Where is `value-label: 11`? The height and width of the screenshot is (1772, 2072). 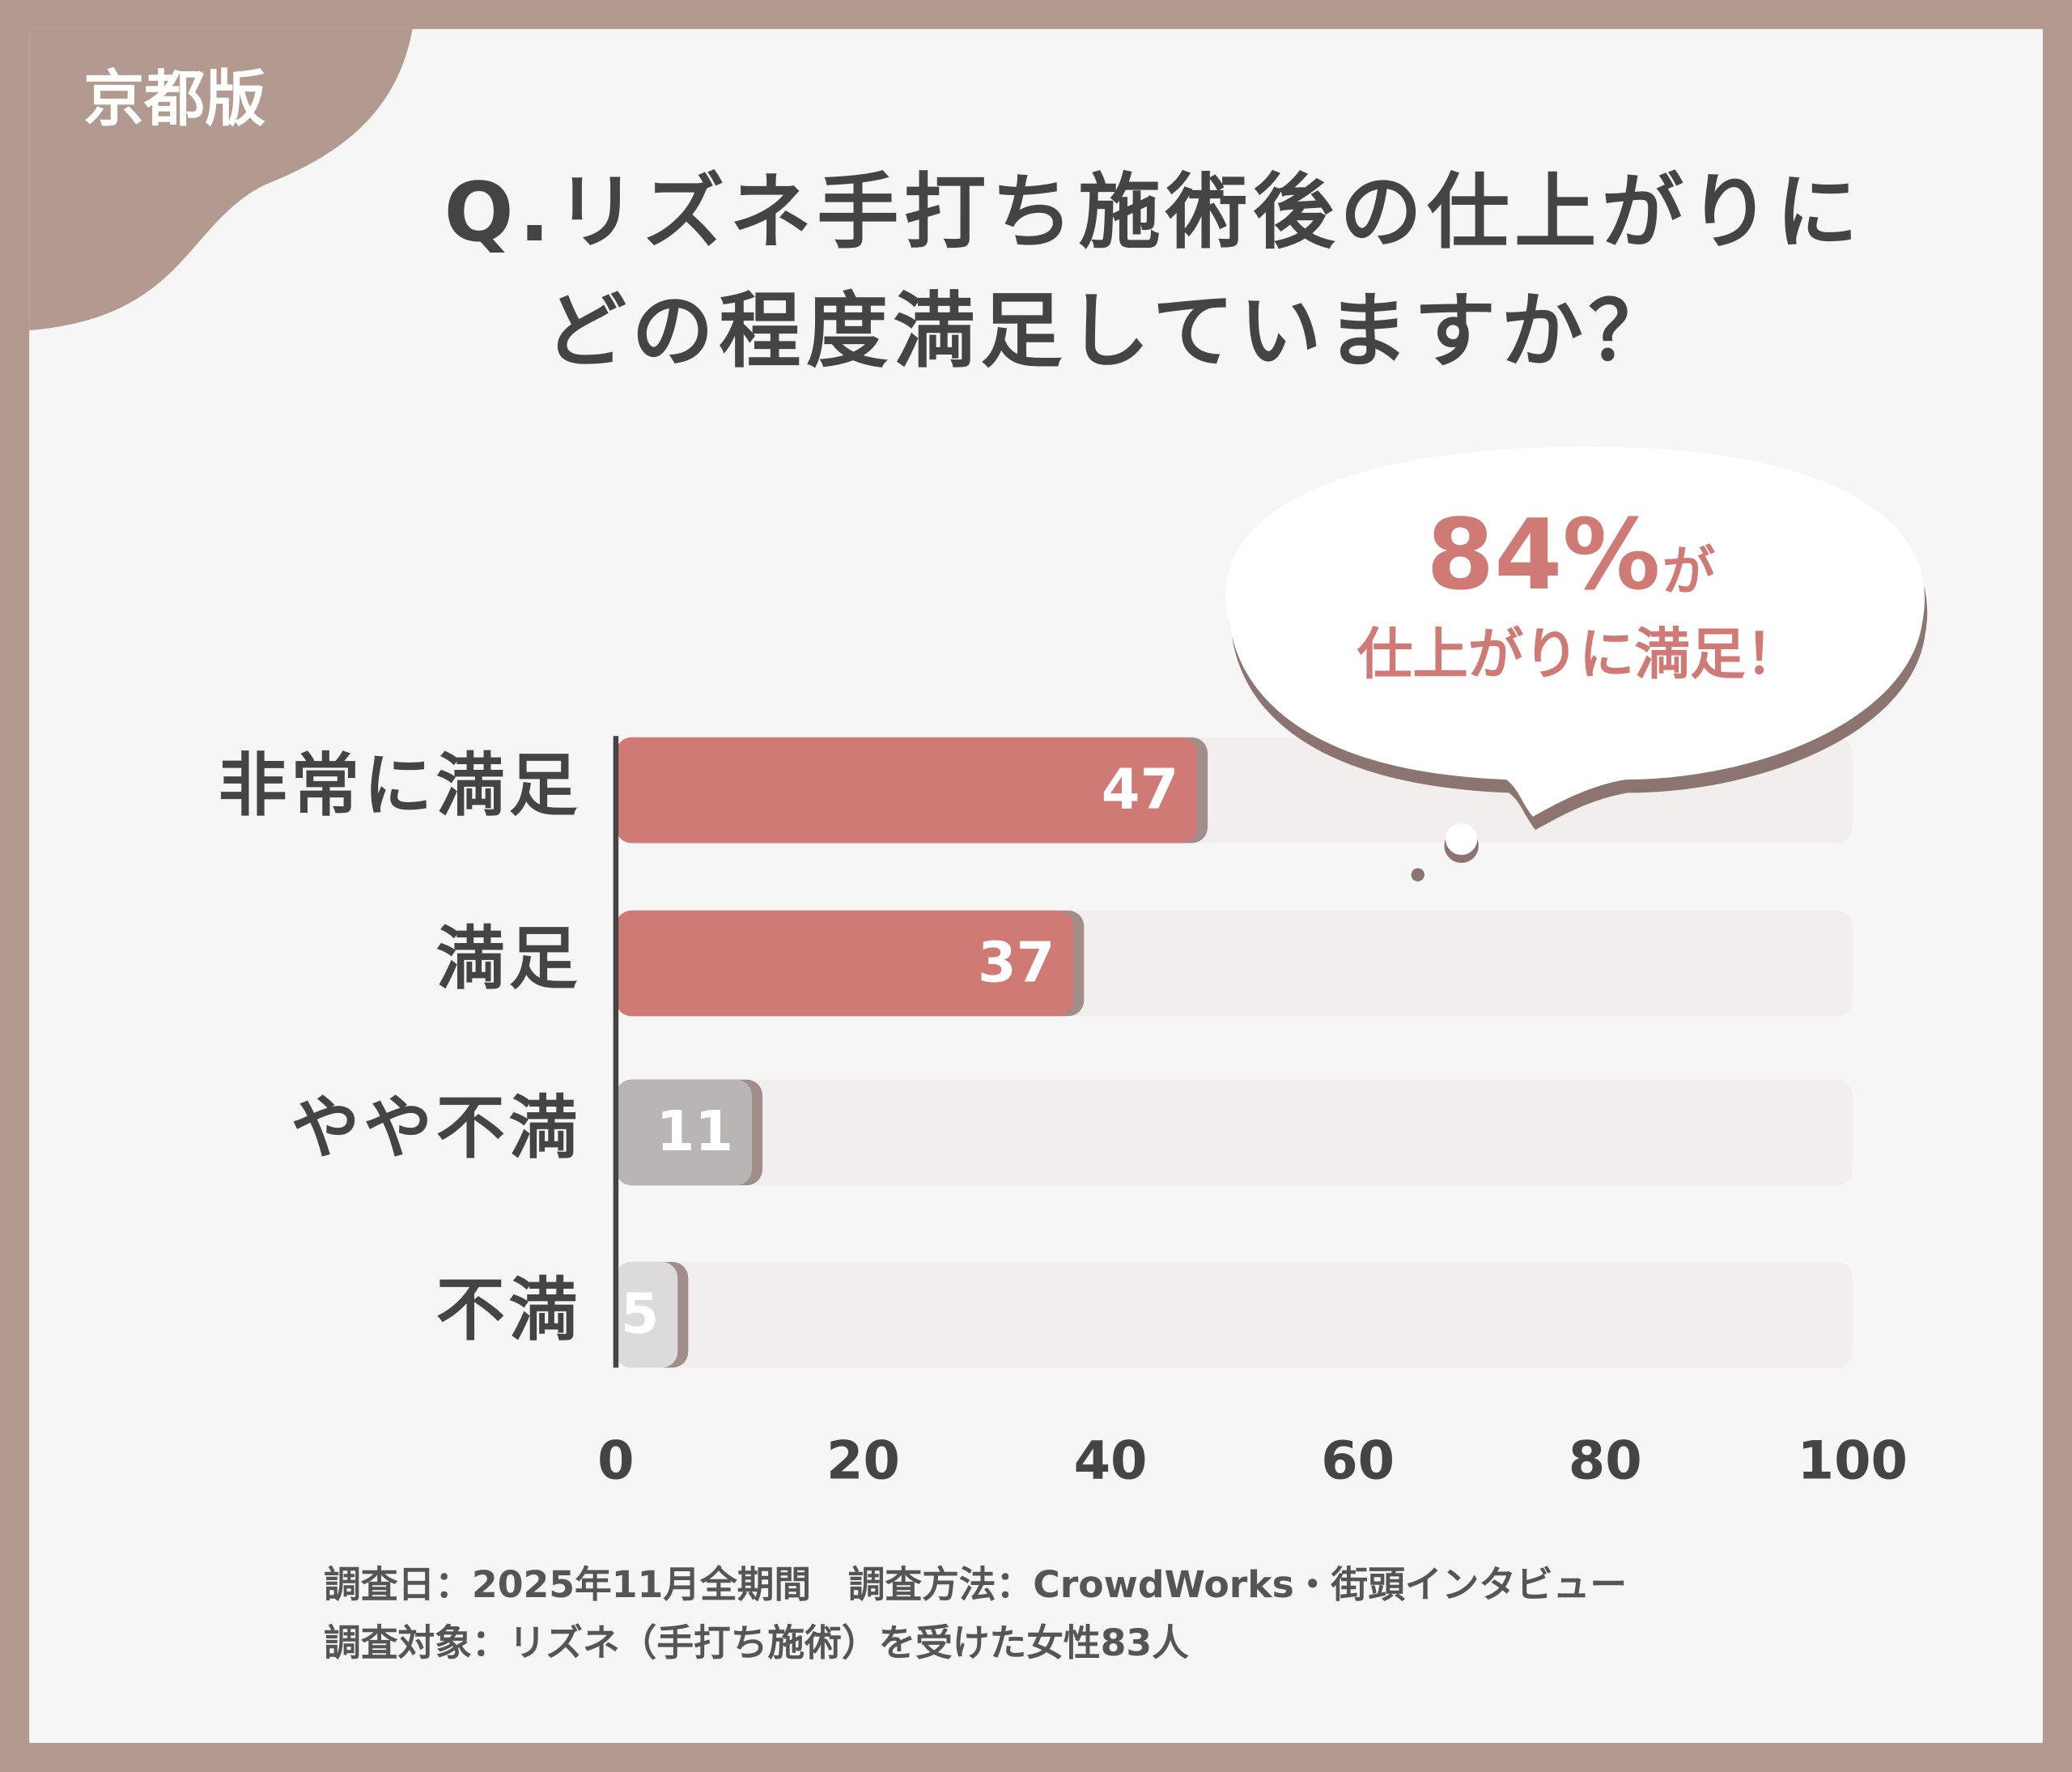 value-label: 11 is located at coordinates (694, 1131).